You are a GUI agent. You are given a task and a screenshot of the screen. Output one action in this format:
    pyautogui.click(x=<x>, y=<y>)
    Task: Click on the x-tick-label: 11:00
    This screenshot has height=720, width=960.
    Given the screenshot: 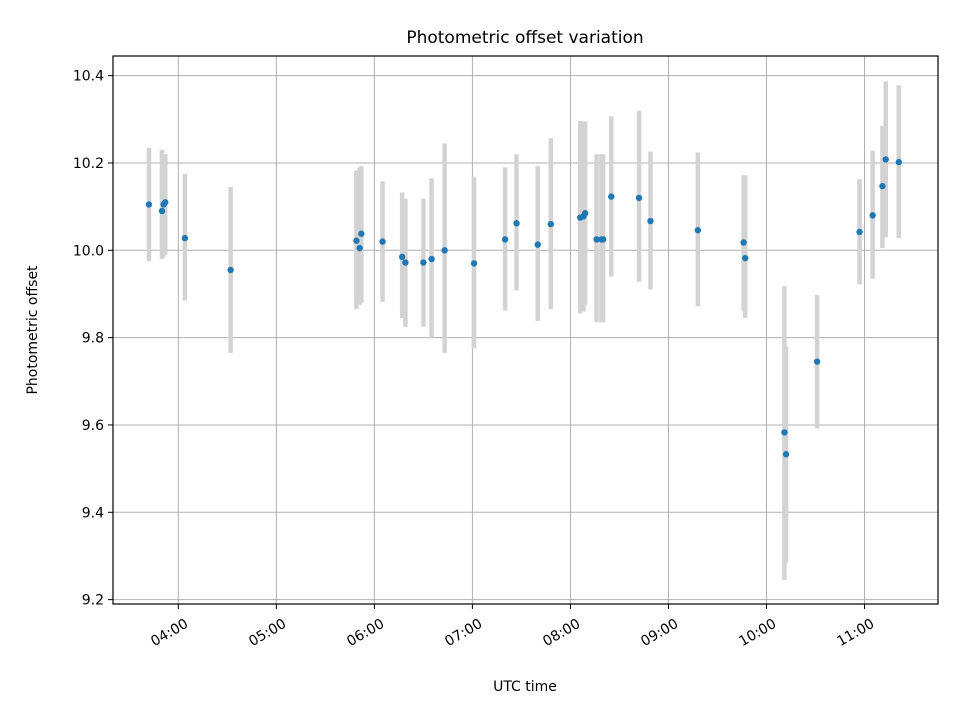 What is the action you would take?
    pyautogui.click(x=855, y=633)
    